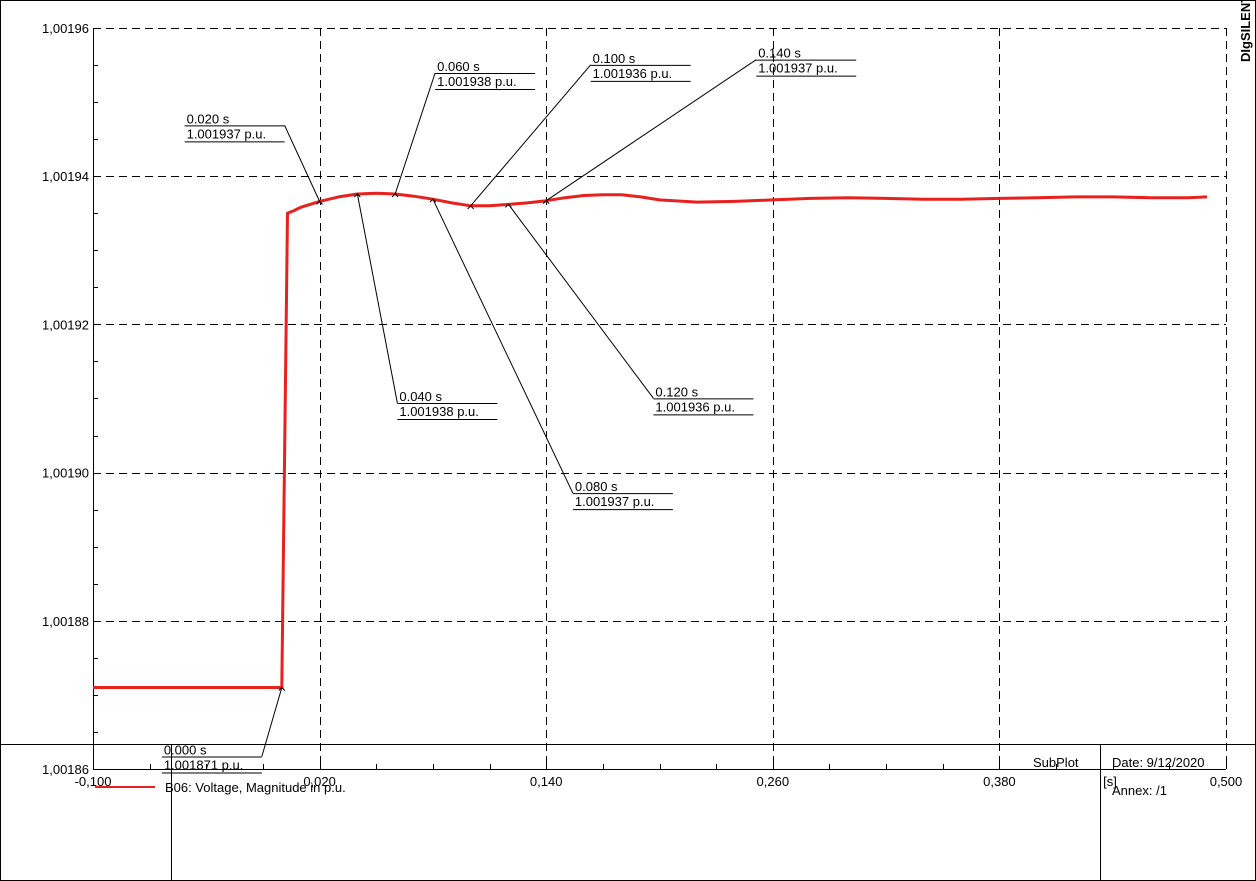 The image size is (1256, 881). I want to click on annotation-time: 0.040 s, so click(420, 396).